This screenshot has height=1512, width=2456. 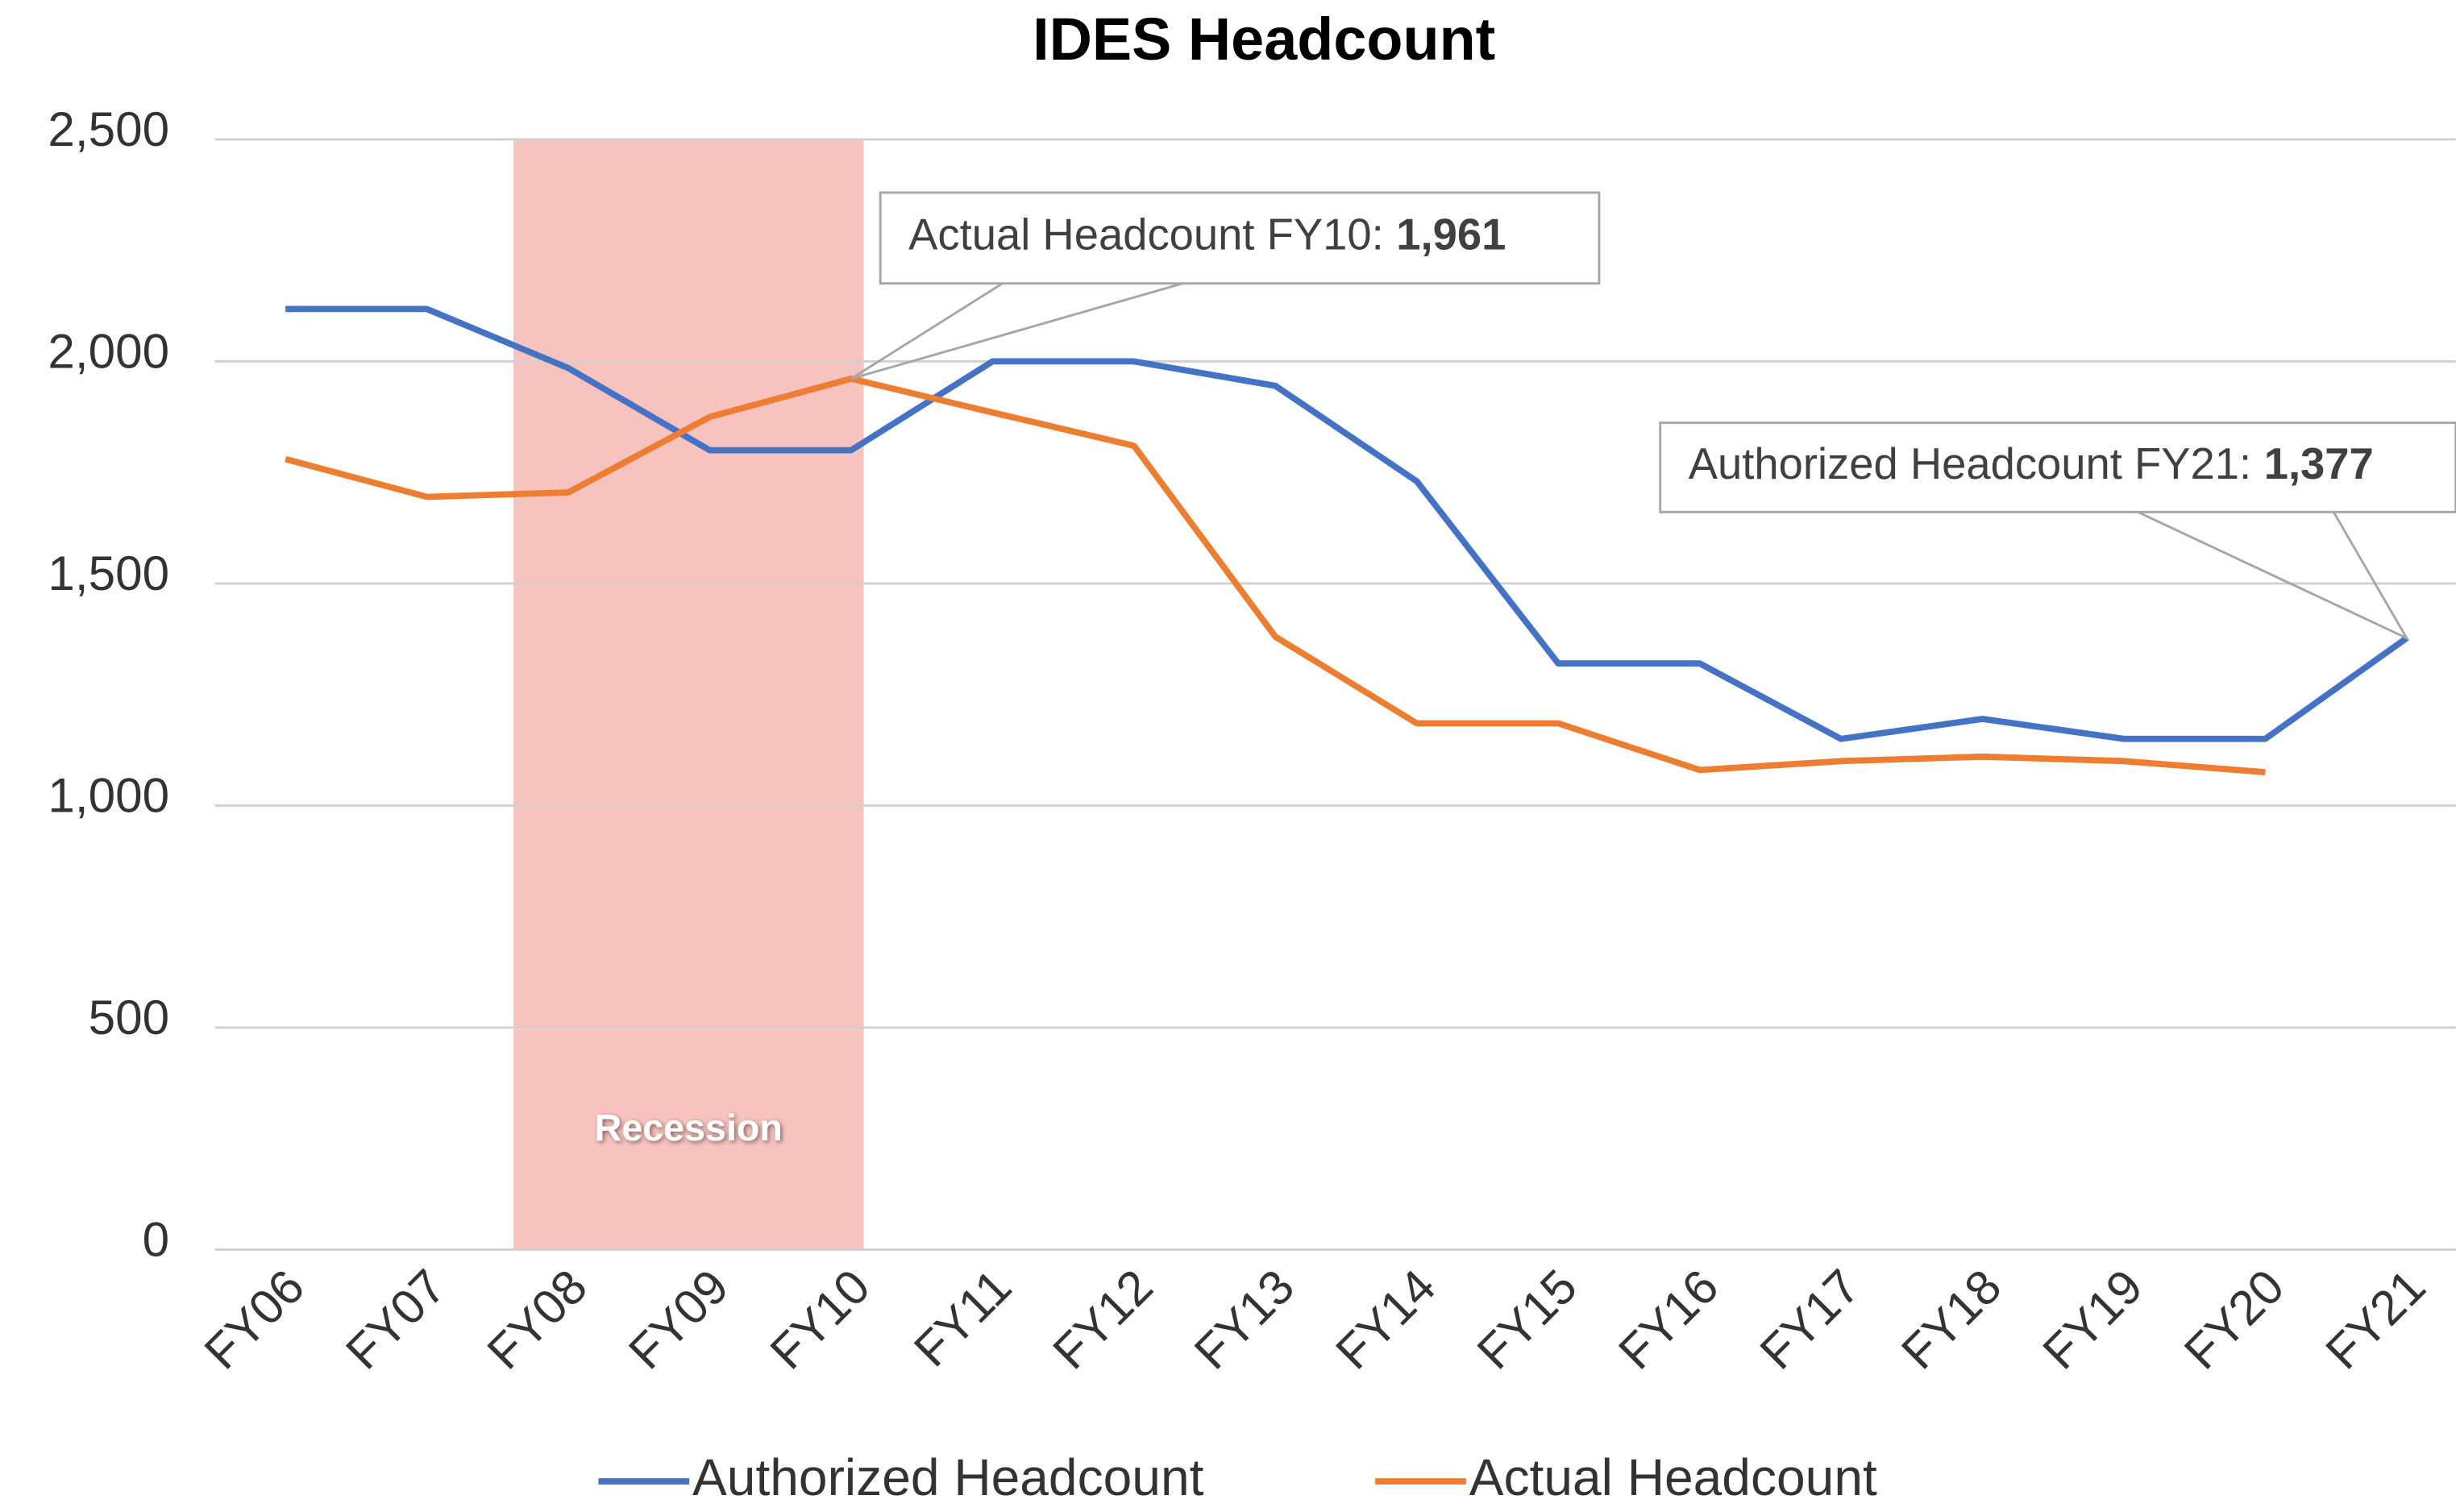 I want to click on callout-value: 1,961, so click(x=1451, y=235).